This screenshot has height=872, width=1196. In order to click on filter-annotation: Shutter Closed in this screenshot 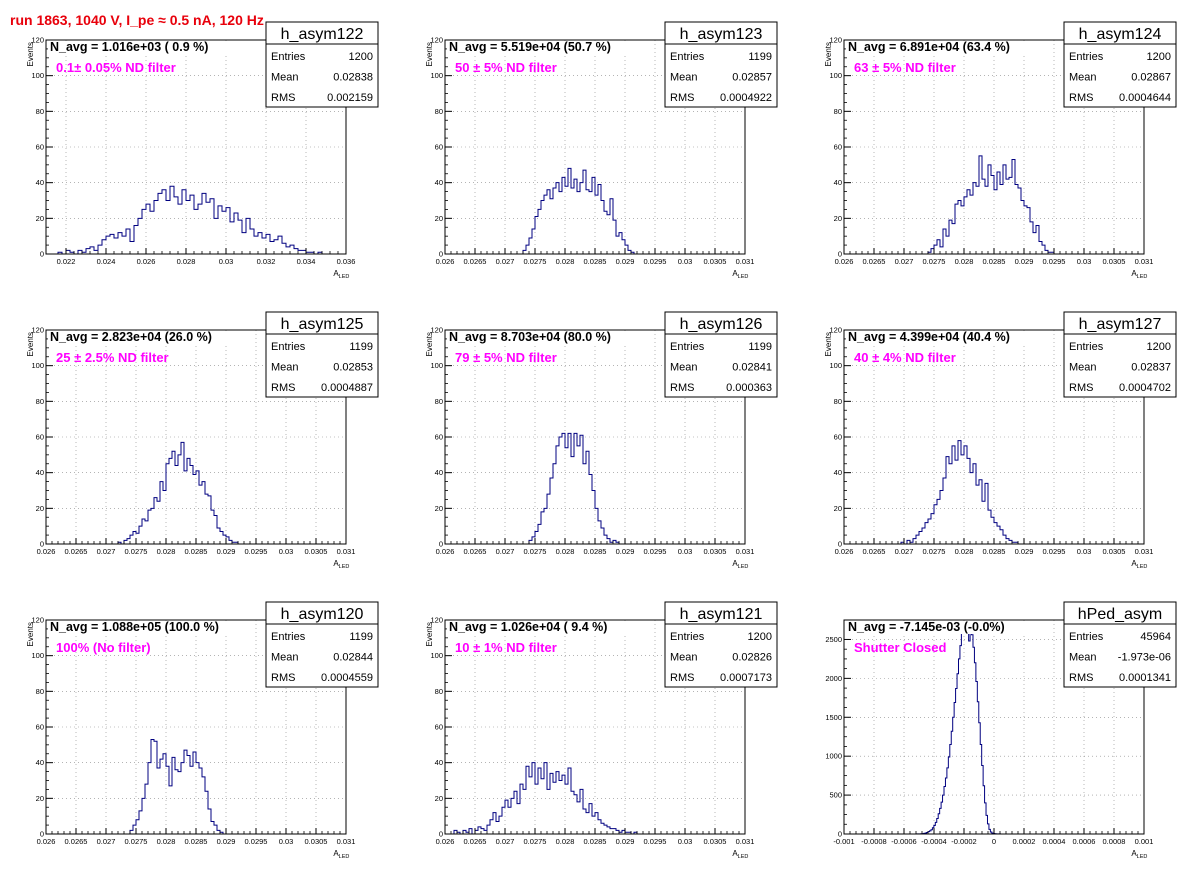, I will do `click(900, 647)`.